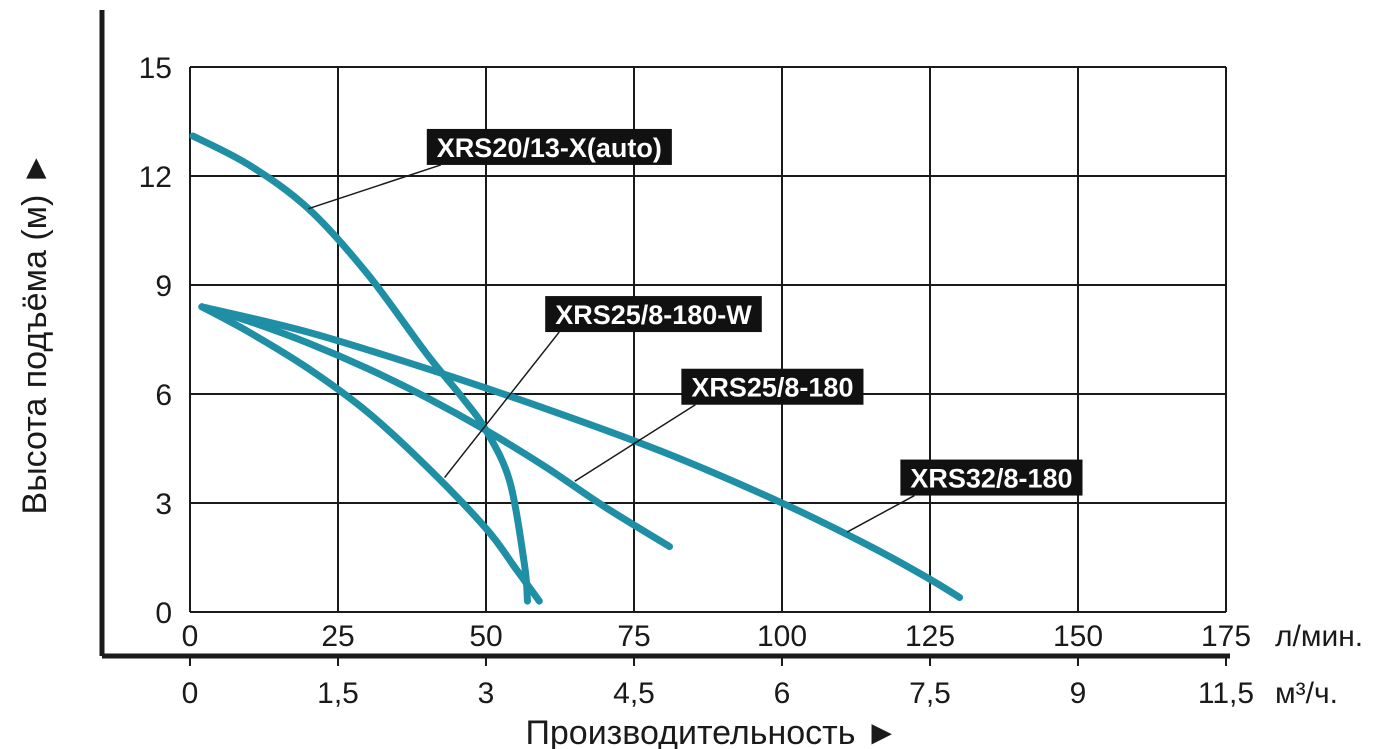  I want to click on x2-tick-label: 4,5, so click(634, 693).